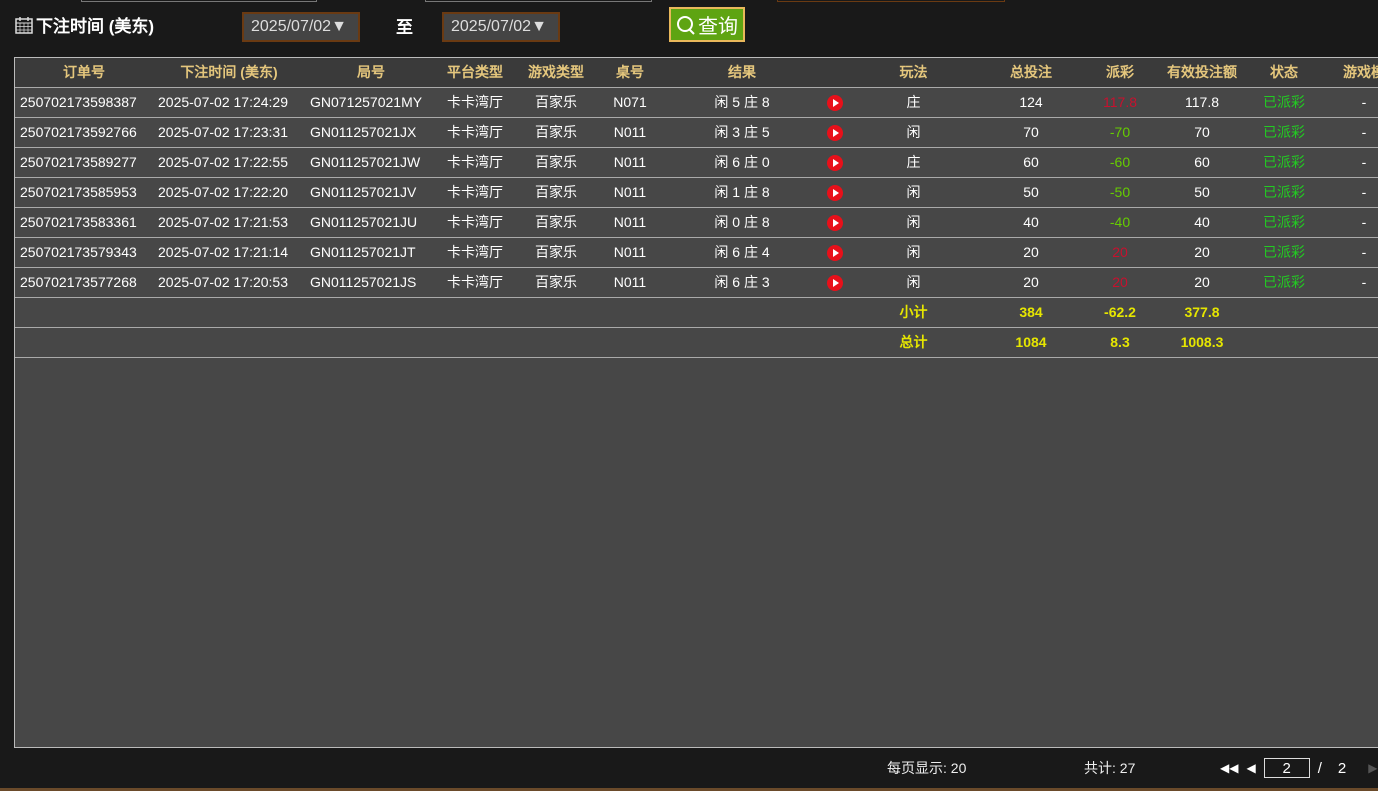 The width and height of the screenshot is (1378, 791). I want to click on payout-cell: -70, so click(1120, 132).